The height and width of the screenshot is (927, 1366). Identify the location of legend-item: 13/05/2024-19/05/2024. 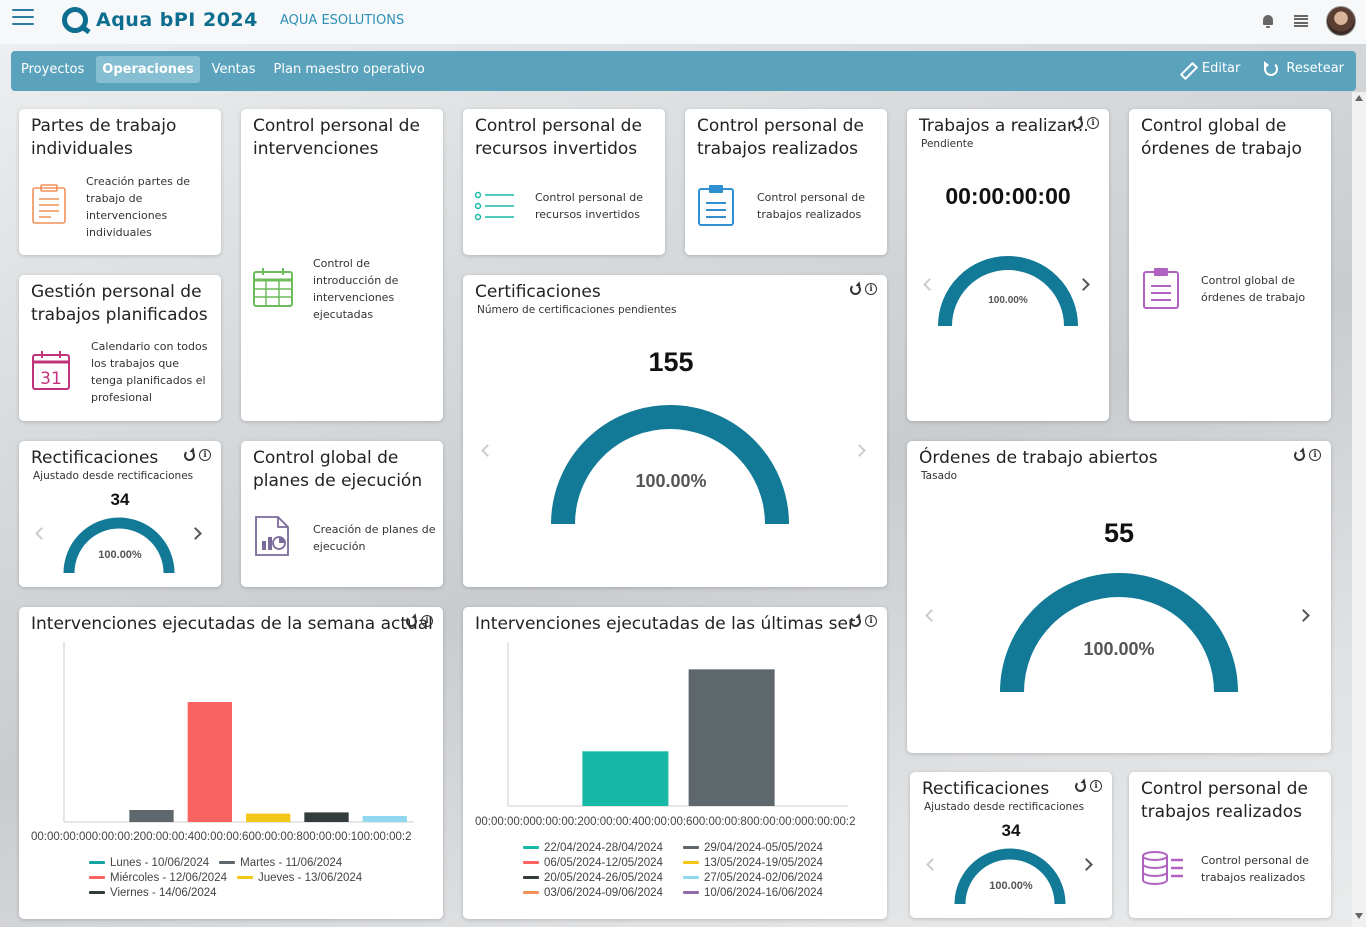
(753, 862).